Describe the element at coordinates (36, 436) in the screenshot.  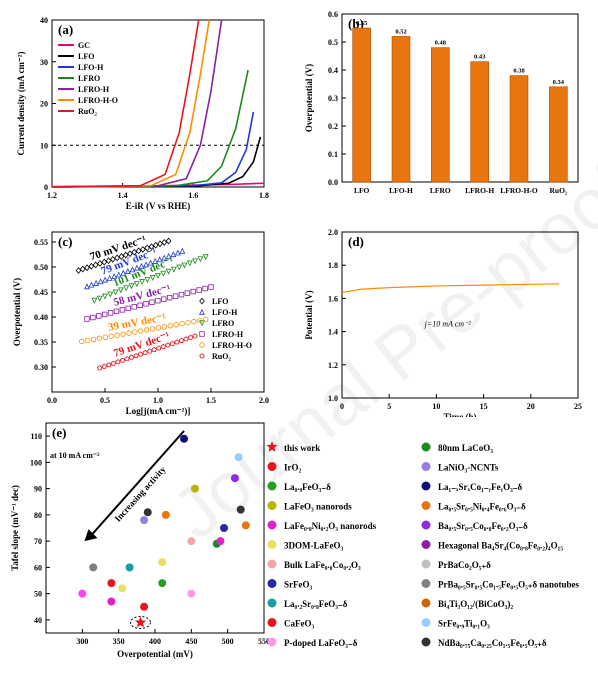
I see `y-tick-label: 110` at that location.